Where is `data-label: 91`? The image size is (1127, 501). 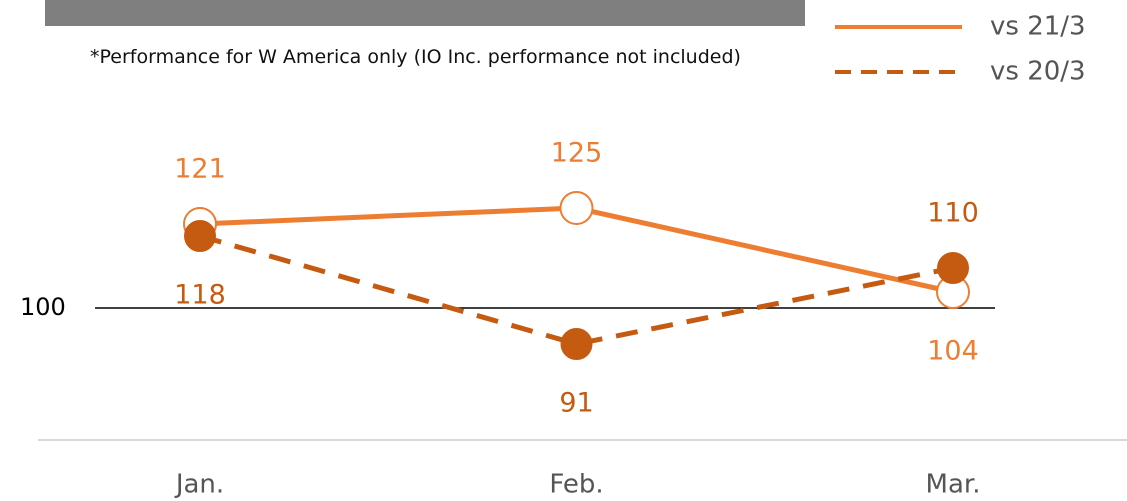
data-label: 91 is located at coordinates (576, 403).